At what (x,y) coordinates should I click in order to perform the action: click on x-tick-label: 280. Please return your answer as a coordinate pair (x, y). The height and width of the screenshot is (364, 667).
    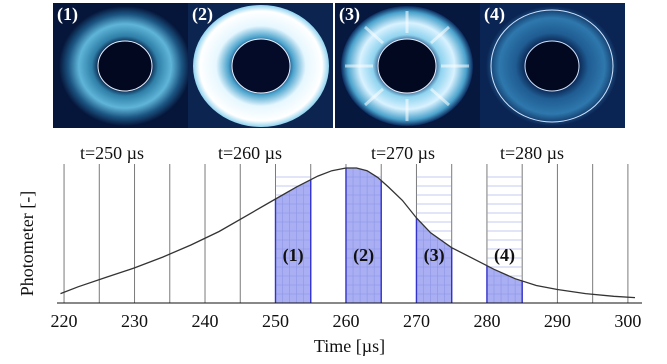
    Looking at the image, I should click on (486, 321).